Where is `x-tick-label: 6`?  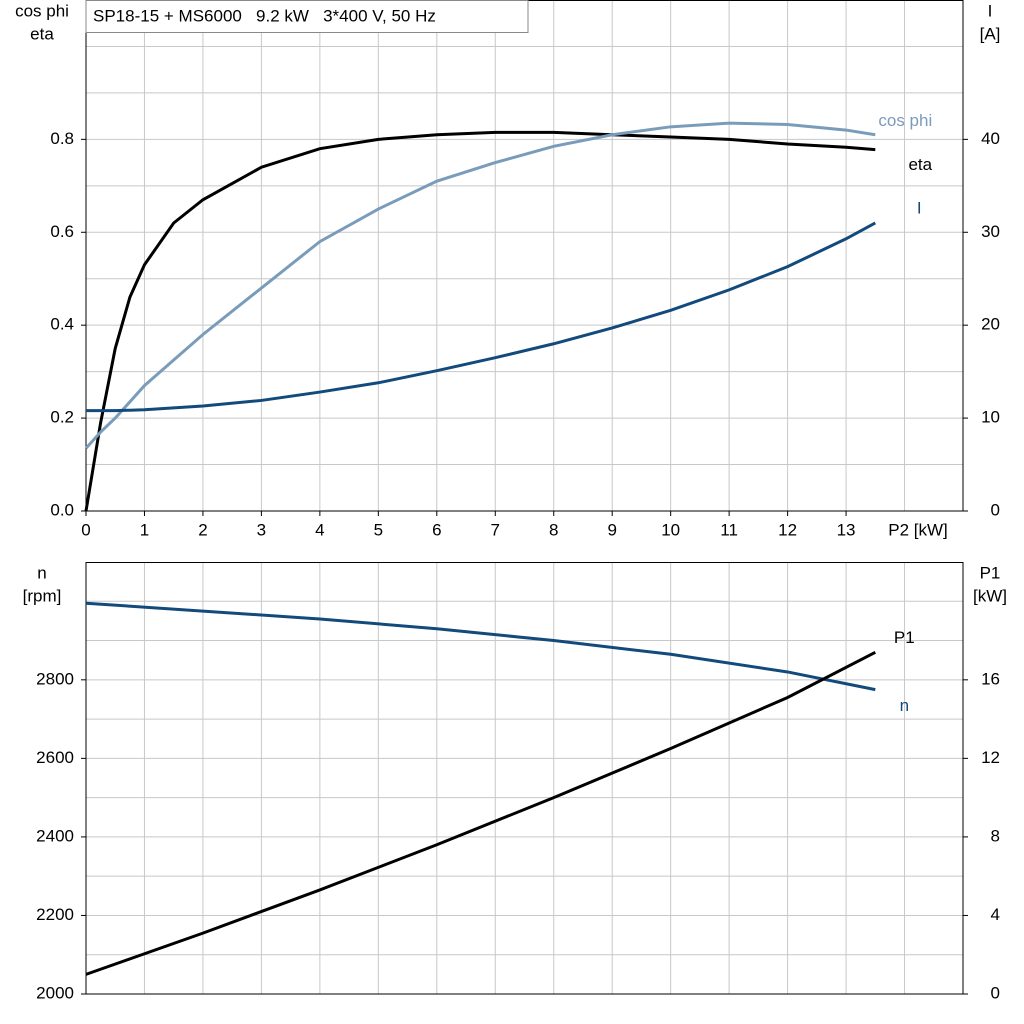
x-tick-label: 6 is located at coordinates (436, 529).